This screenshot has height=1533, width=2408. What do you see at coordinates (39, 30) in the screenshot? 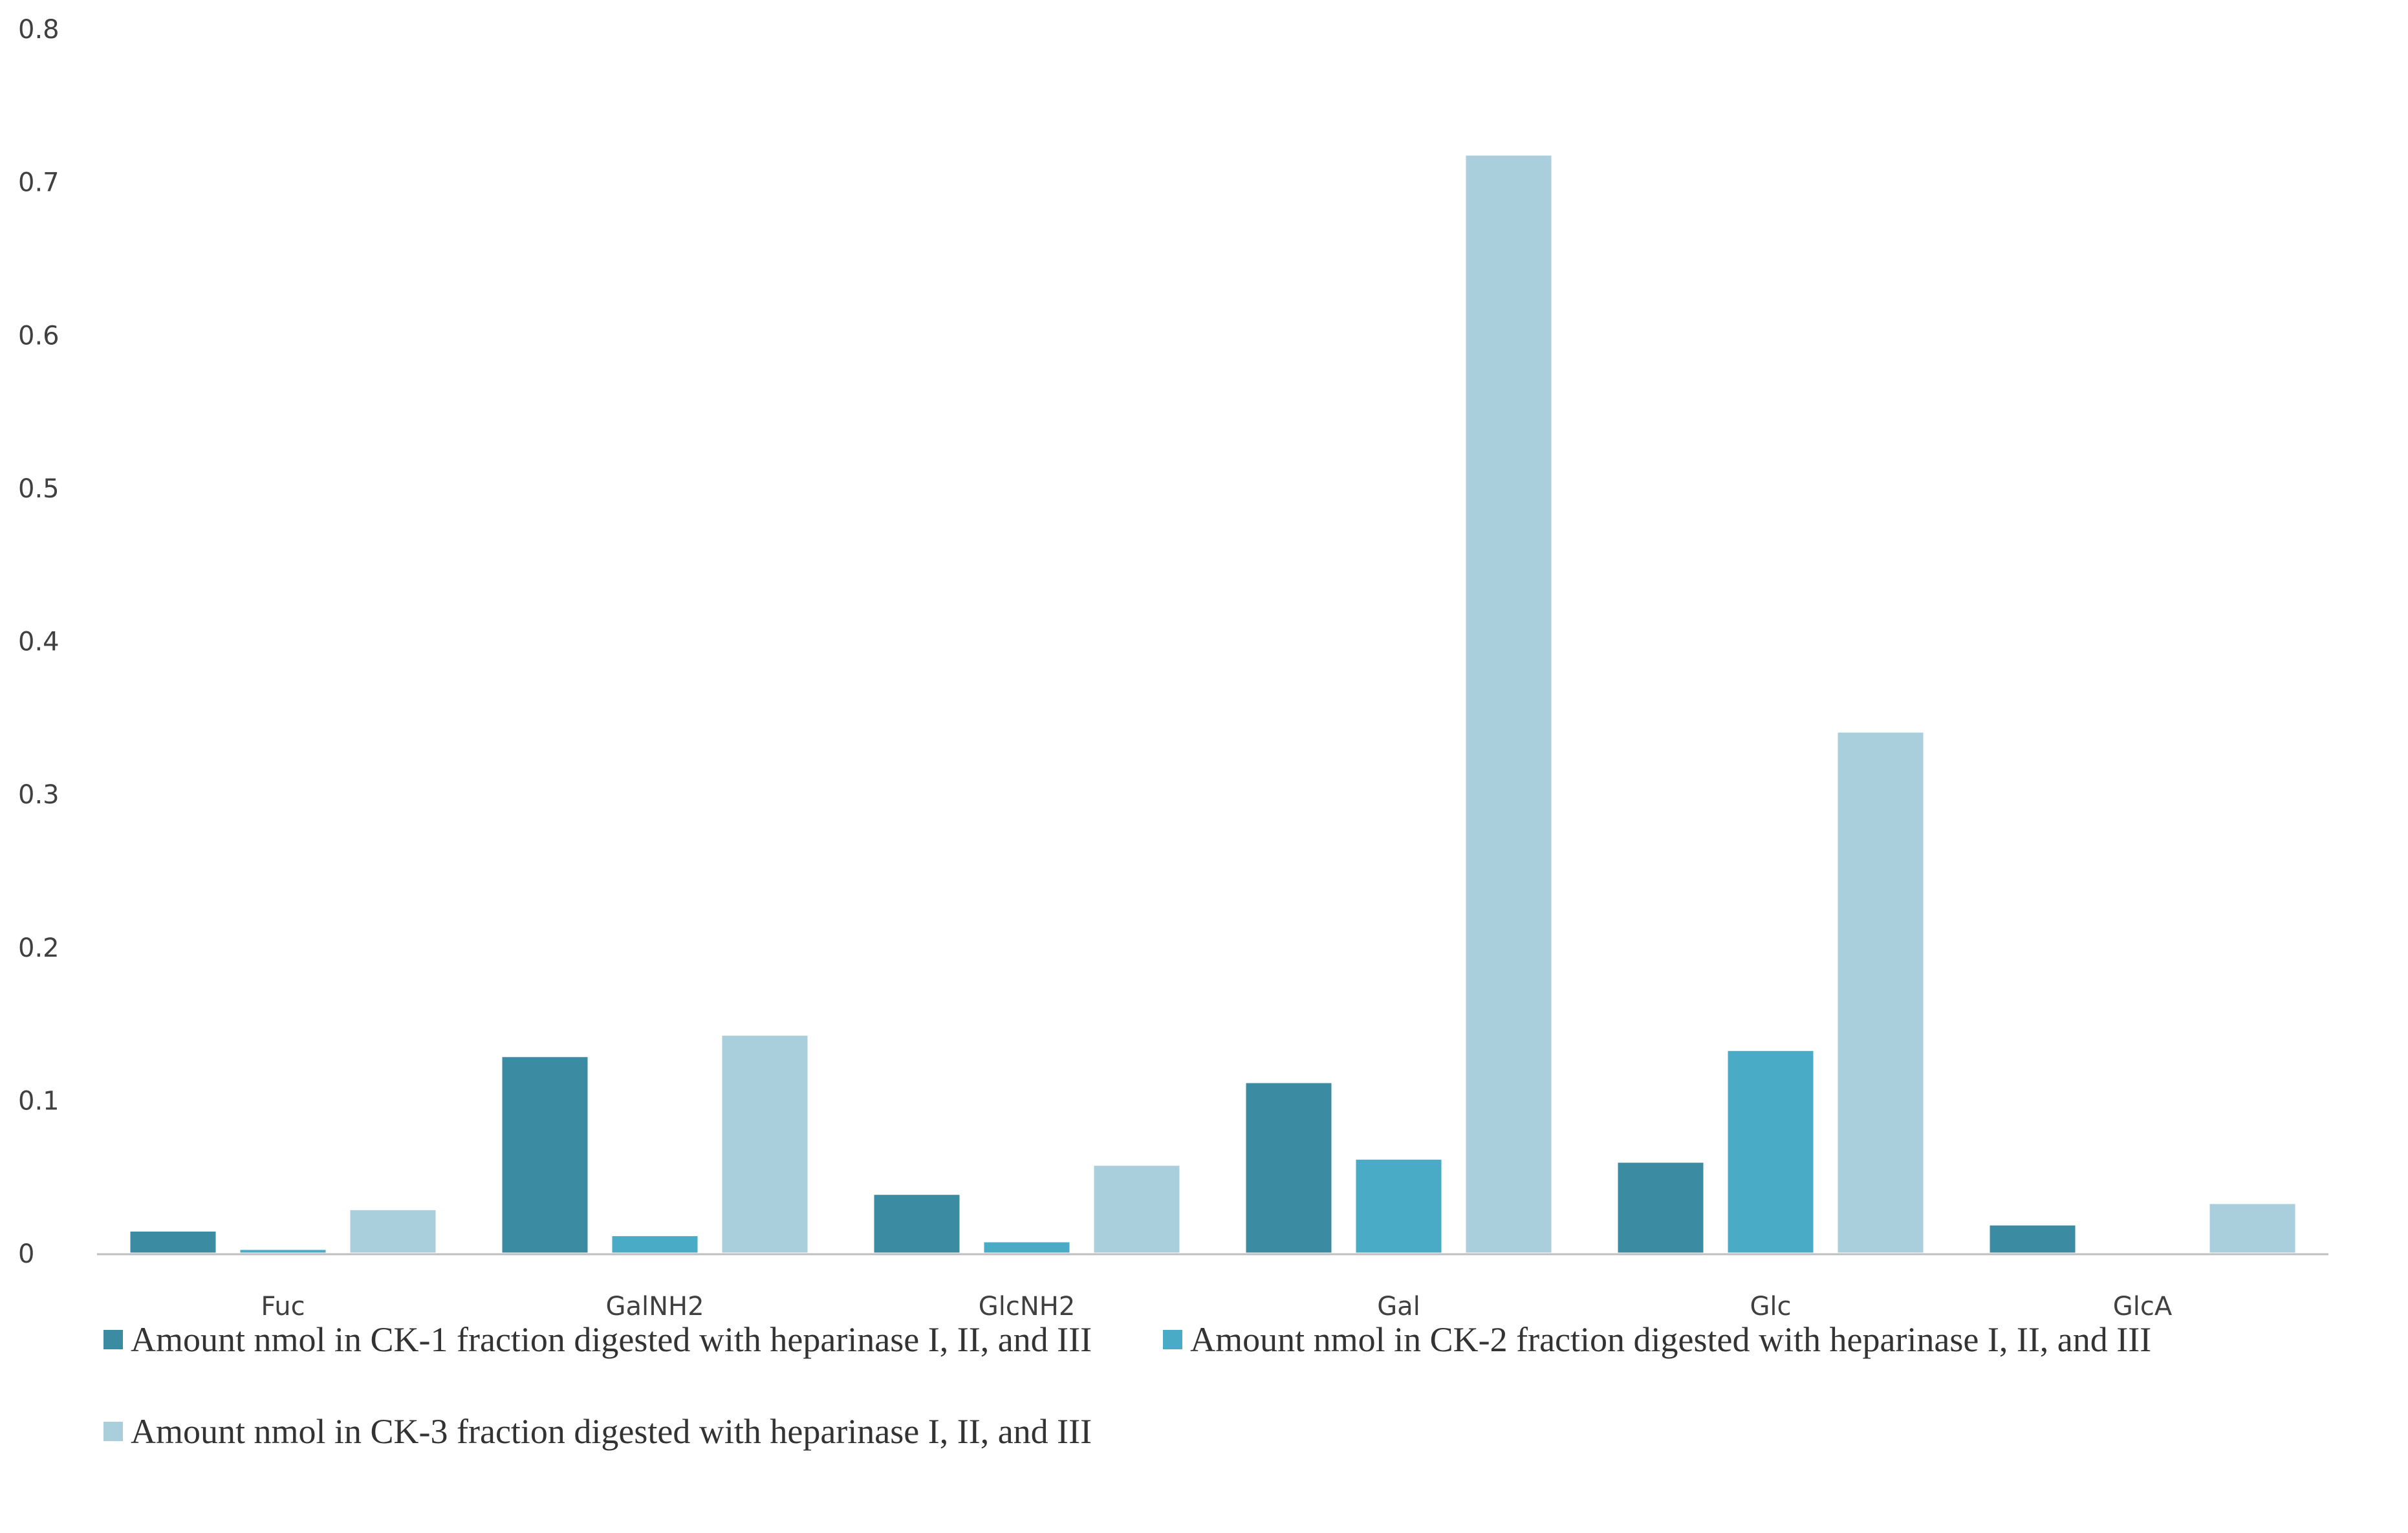
I see `y-tick-label: 0.8` at bounding box center [39, 30].